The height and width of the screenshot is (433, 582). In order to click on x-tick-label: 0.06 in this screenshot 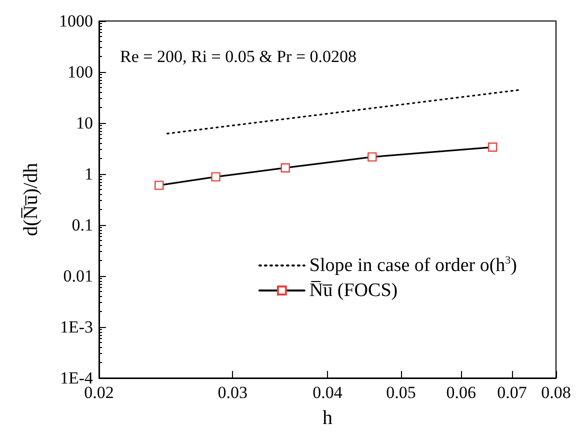, I will do `click(461, 392)`.